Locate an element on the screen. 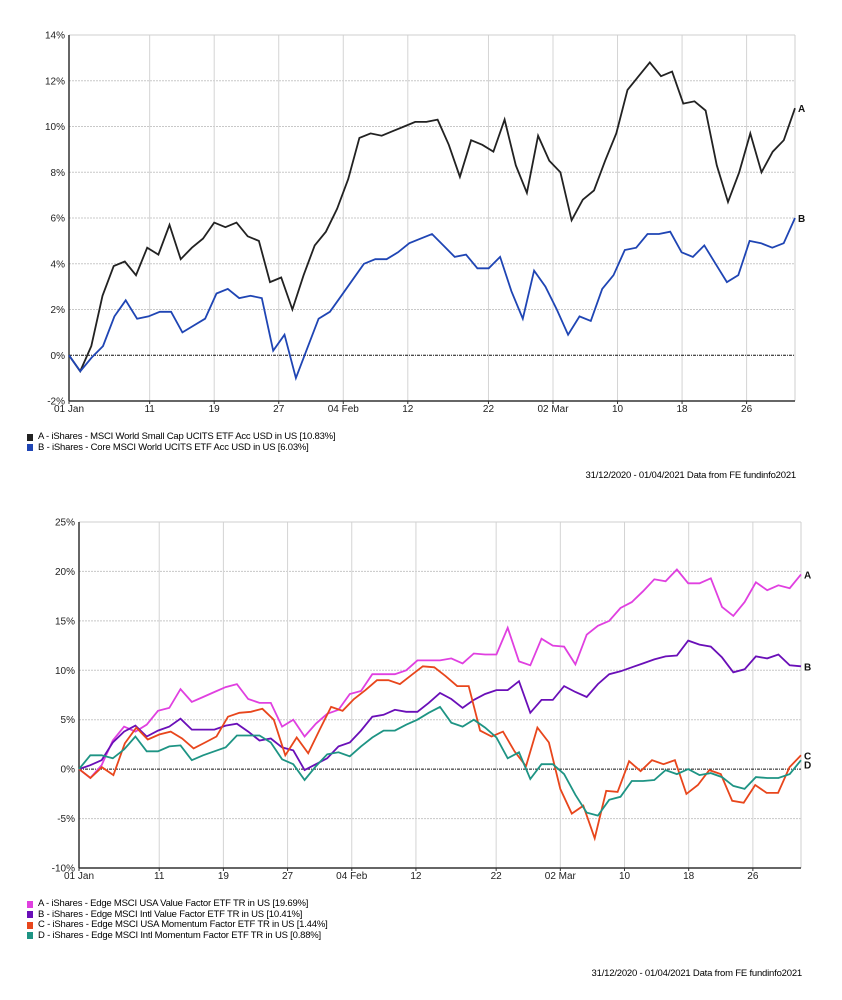 The height and width of the screenshot is (1000, 842). y-tick-label: 12% is located at coordinates (55, 81).